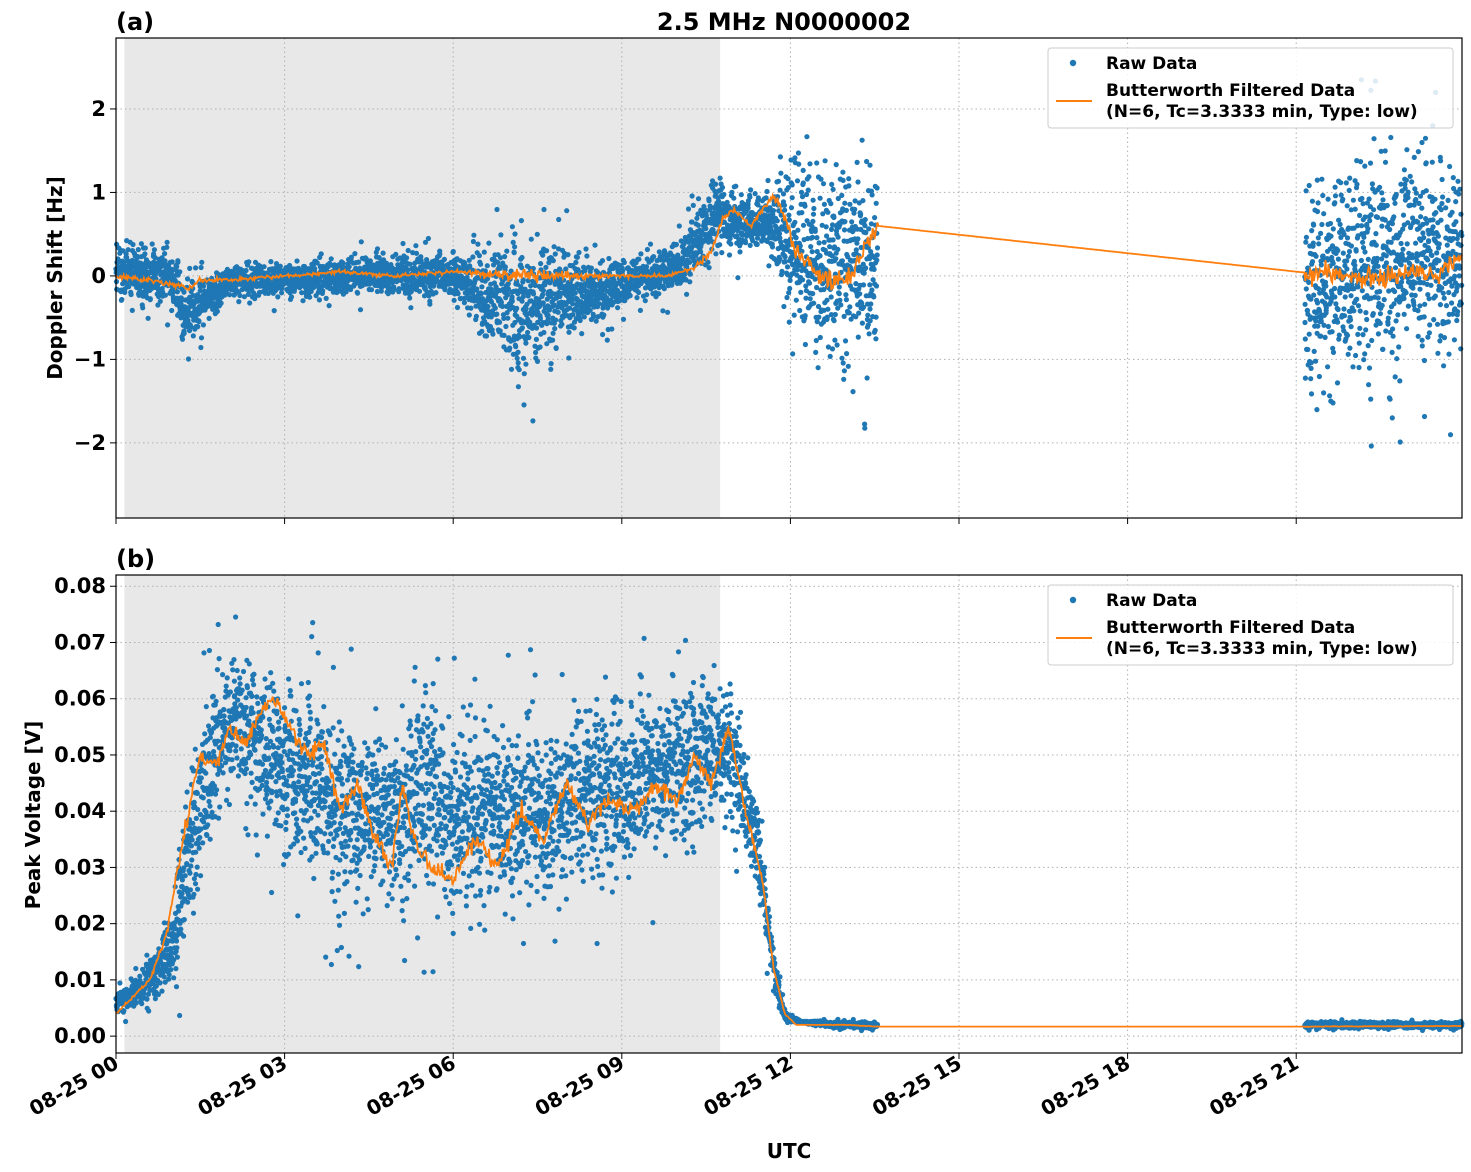 The image size is (1471, 1172). Describe the element at coordinates (98, 276) in the screenshot. I see `a-ytick-label-2: 0` at that location.